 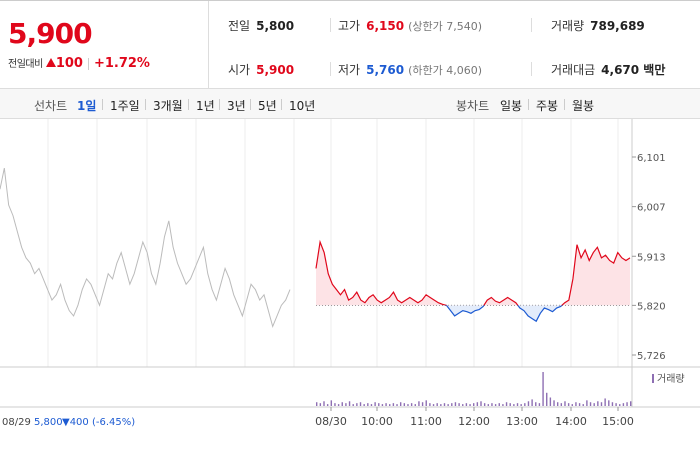 What do you see at coordinates (651, 208) in the screenshot?
I see `y-tick-label: 6,007` at bounding box center [651, 208].